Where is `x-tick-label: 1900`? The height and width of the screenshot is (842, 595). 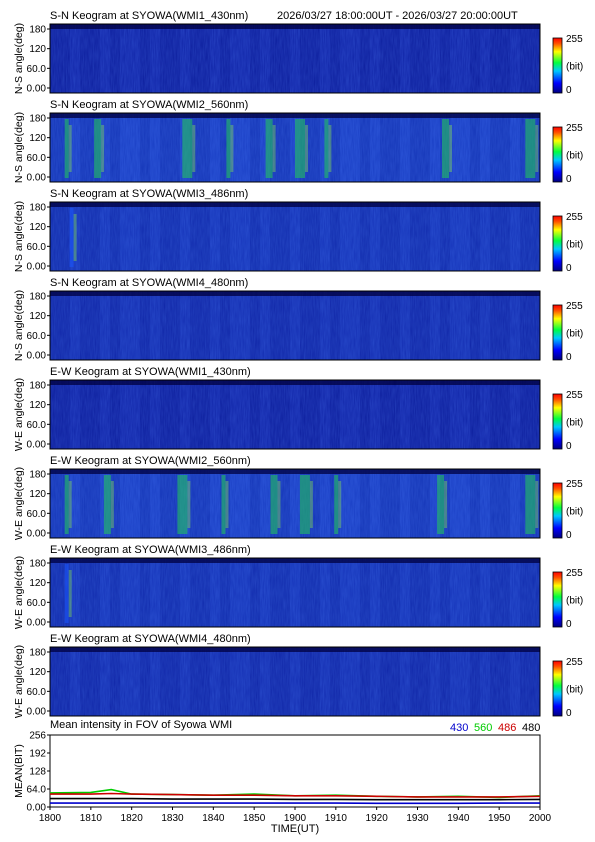
x-tick-label: 1900 is located at coordinates (295, 818).